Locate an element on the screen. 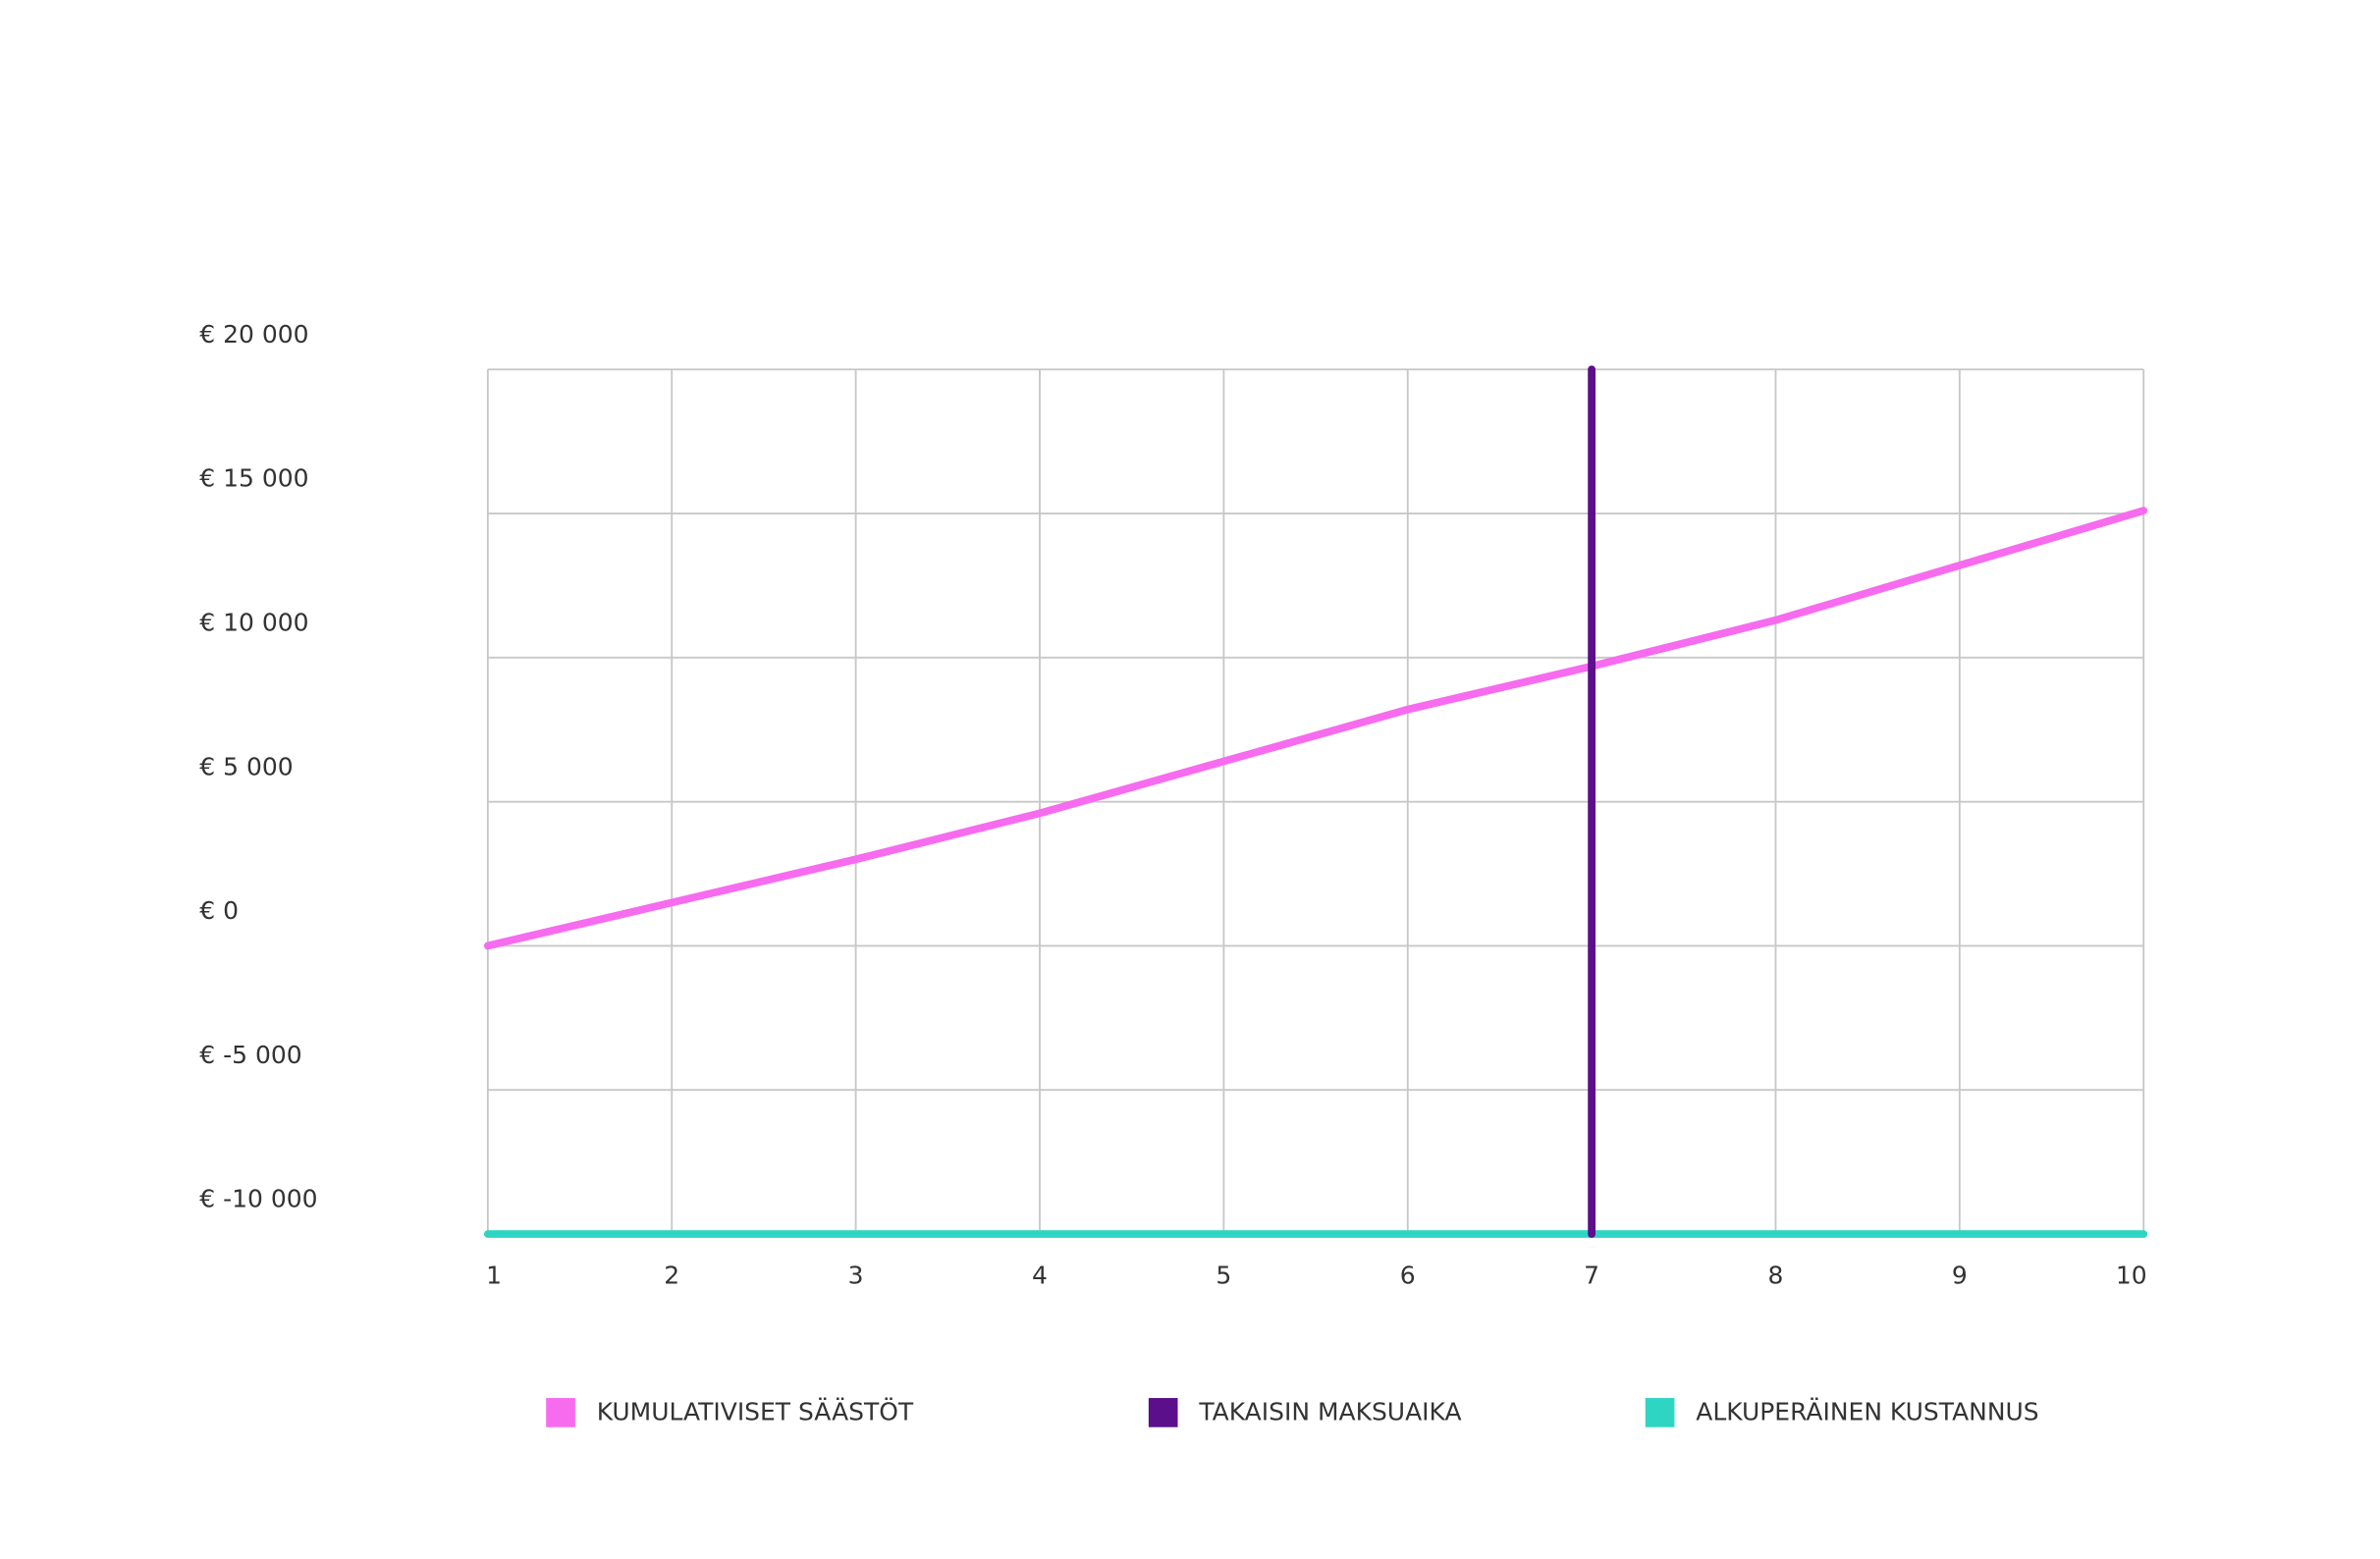  y-tick-label: € 20 000 is located at coordinates (253, 335).